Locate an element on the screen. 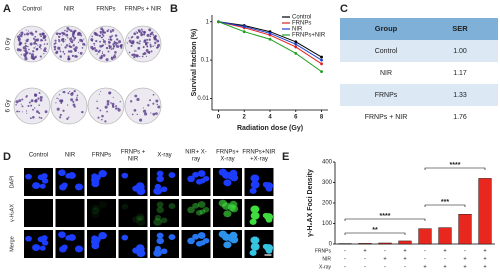 The width and height of the screenshot is (500, 279). column-label: NIR+ X- is located at coordinates (196, 153).